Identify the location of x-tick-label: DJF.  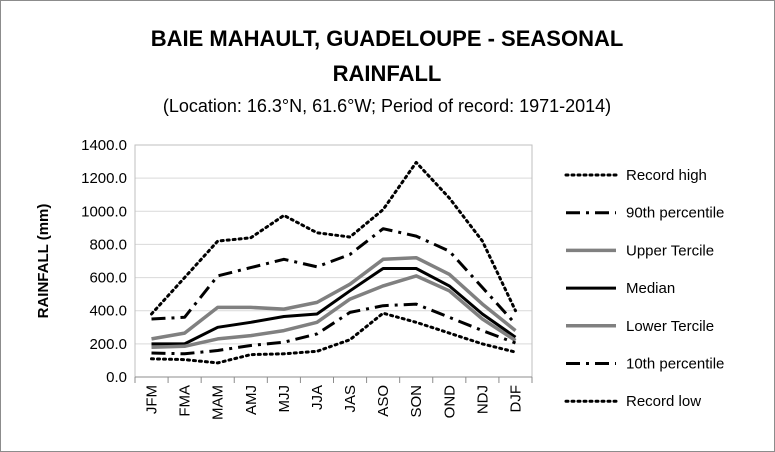
(515, 399).